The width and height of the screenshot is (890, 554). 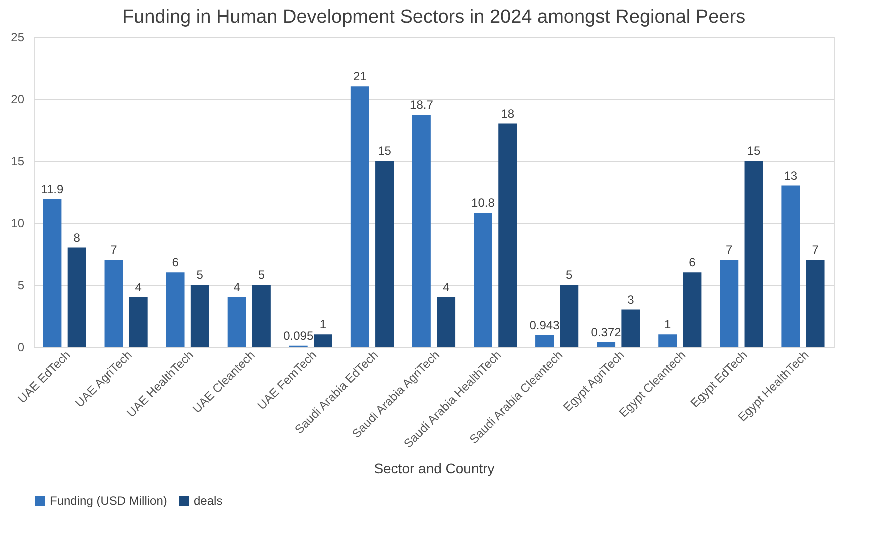 What do you see at coordinates (299, 335) in the screenshot?
I see `data-label: 0.095` at bounding box center [299, 335].